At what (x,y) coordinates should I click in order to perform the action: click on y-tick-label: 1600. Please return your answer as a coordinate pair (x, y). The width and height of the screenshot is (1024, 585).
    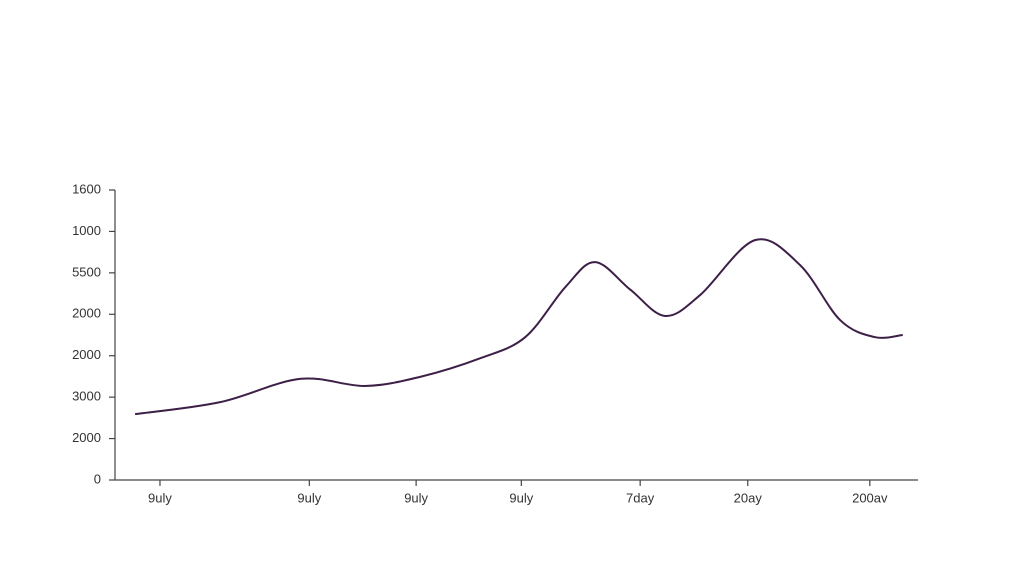
    Looking at the image, I should click on (86, 188).